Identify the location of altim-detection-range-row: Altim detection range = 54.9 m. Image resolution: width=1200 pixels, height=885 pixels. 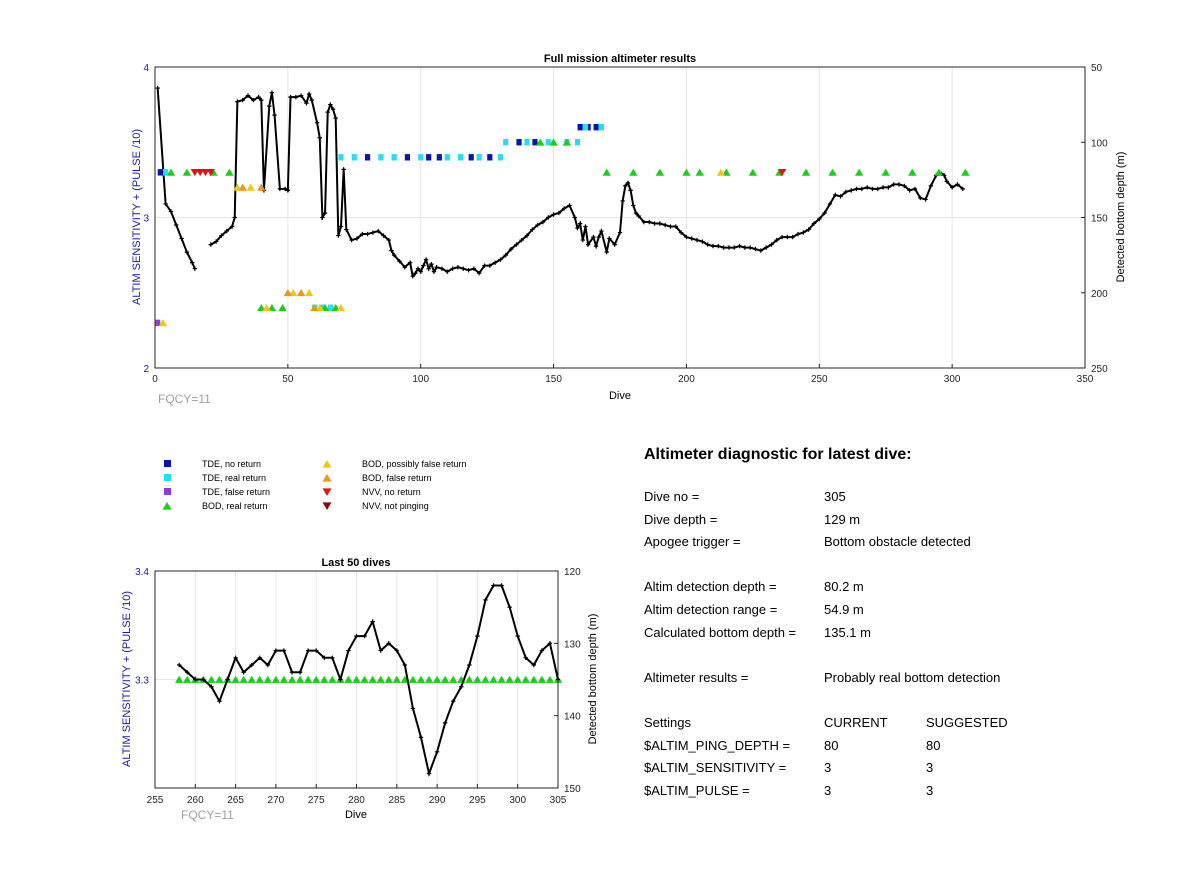
(904, 610).